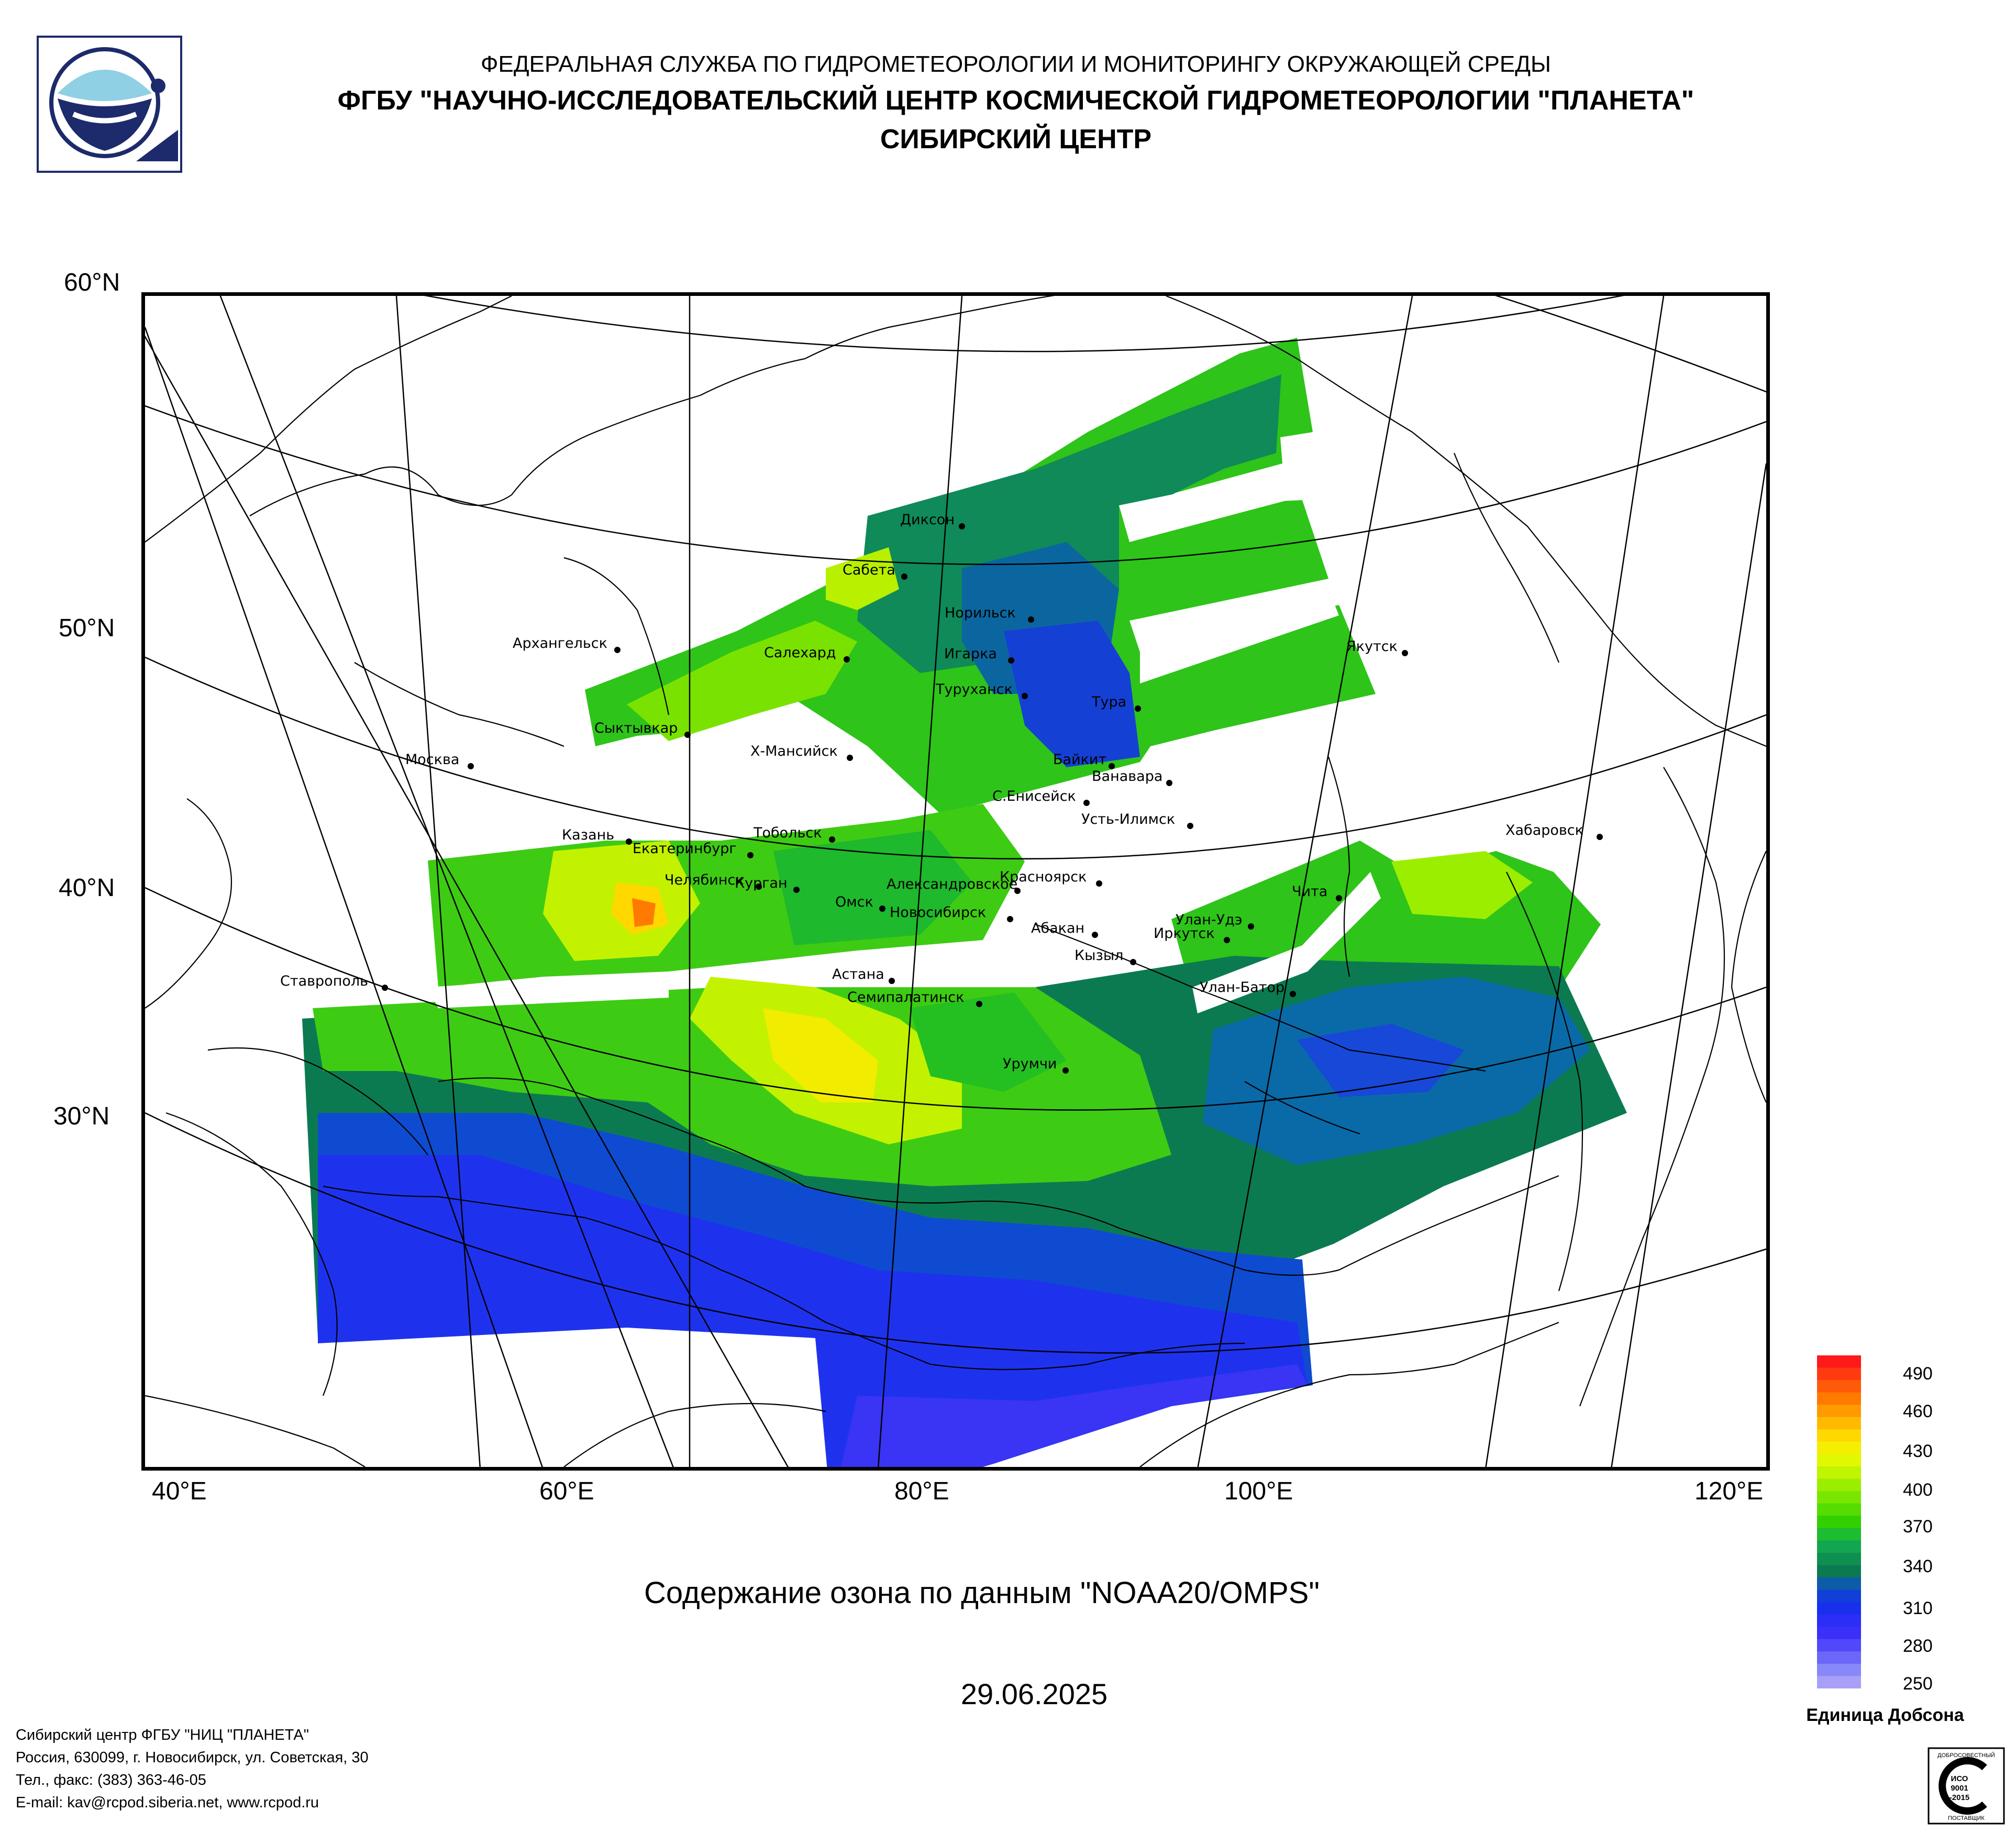 The width and height of the screenshot is (2016, 1833). I want to click on city-label: Байкит, so click(1080, 760).